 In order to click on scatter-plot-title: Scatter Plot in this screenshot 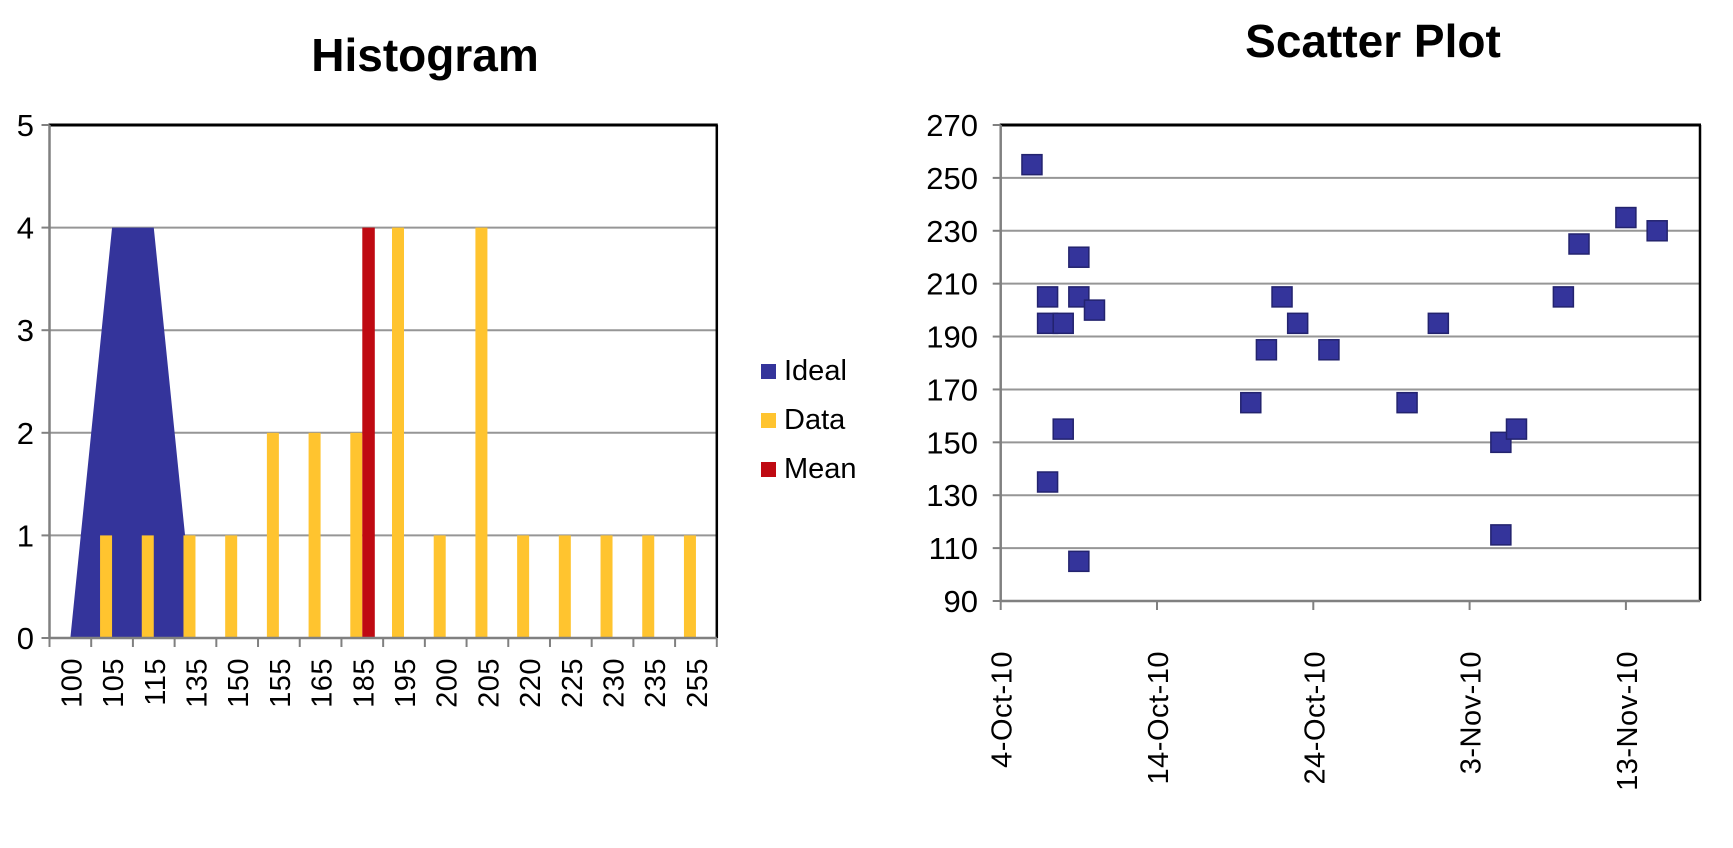, I will do `click(1373, 41)`.